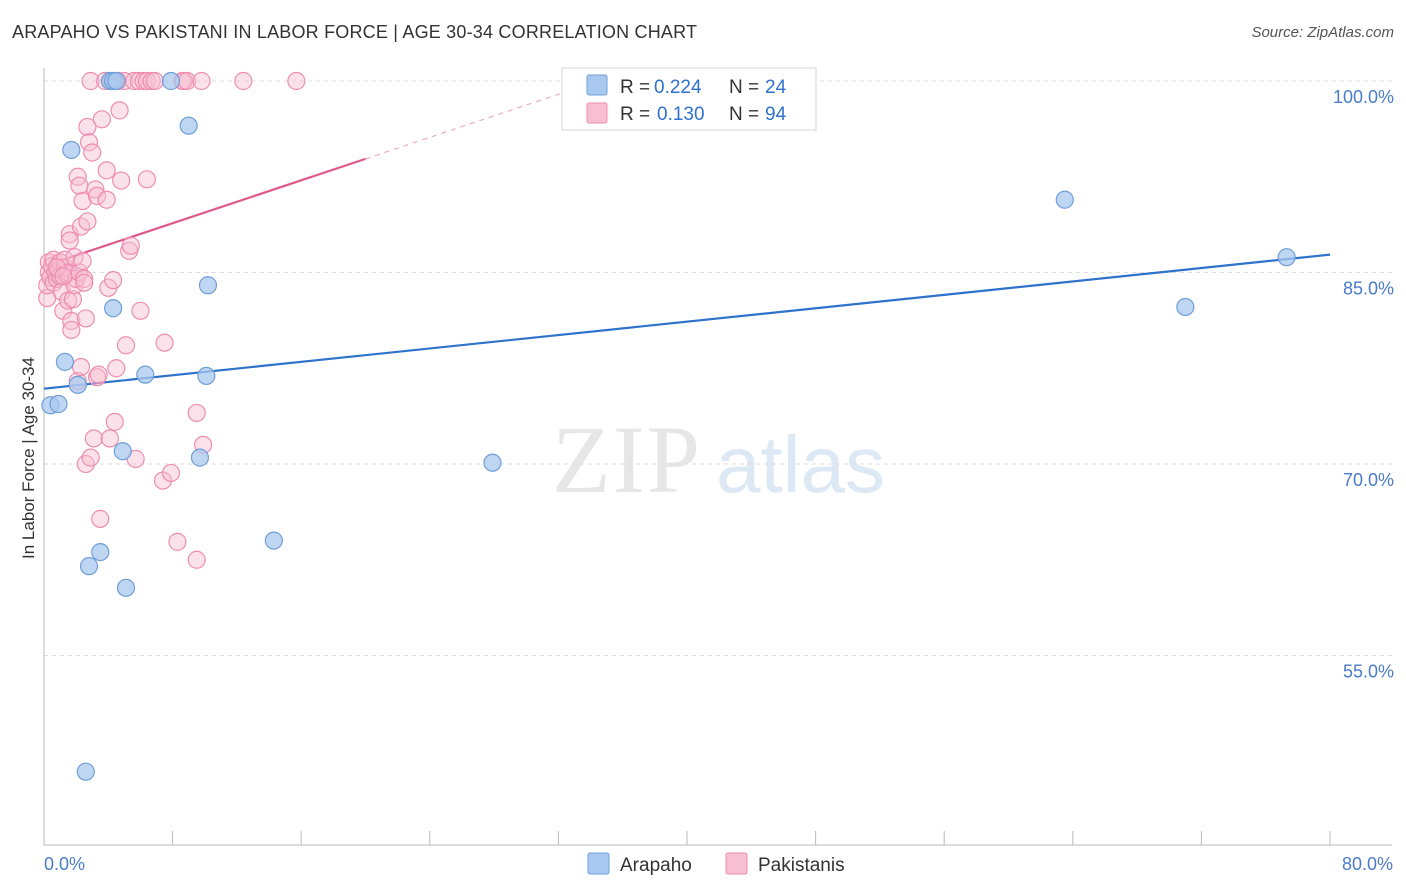 This screenshot has width=1406, height=892. I want to click on legend-swatch-pakistanis, so click(597, 113).